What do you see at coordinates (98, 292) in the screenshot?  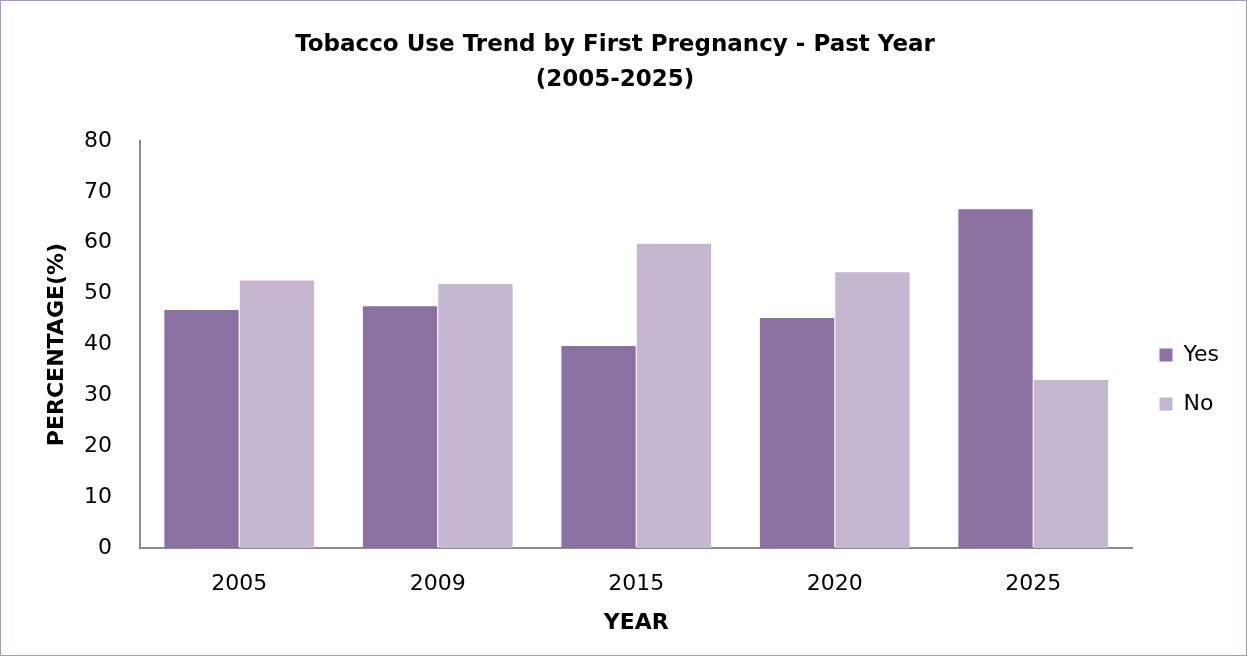 I see `y-tick-label: 50` at bounding box center [98, 292].